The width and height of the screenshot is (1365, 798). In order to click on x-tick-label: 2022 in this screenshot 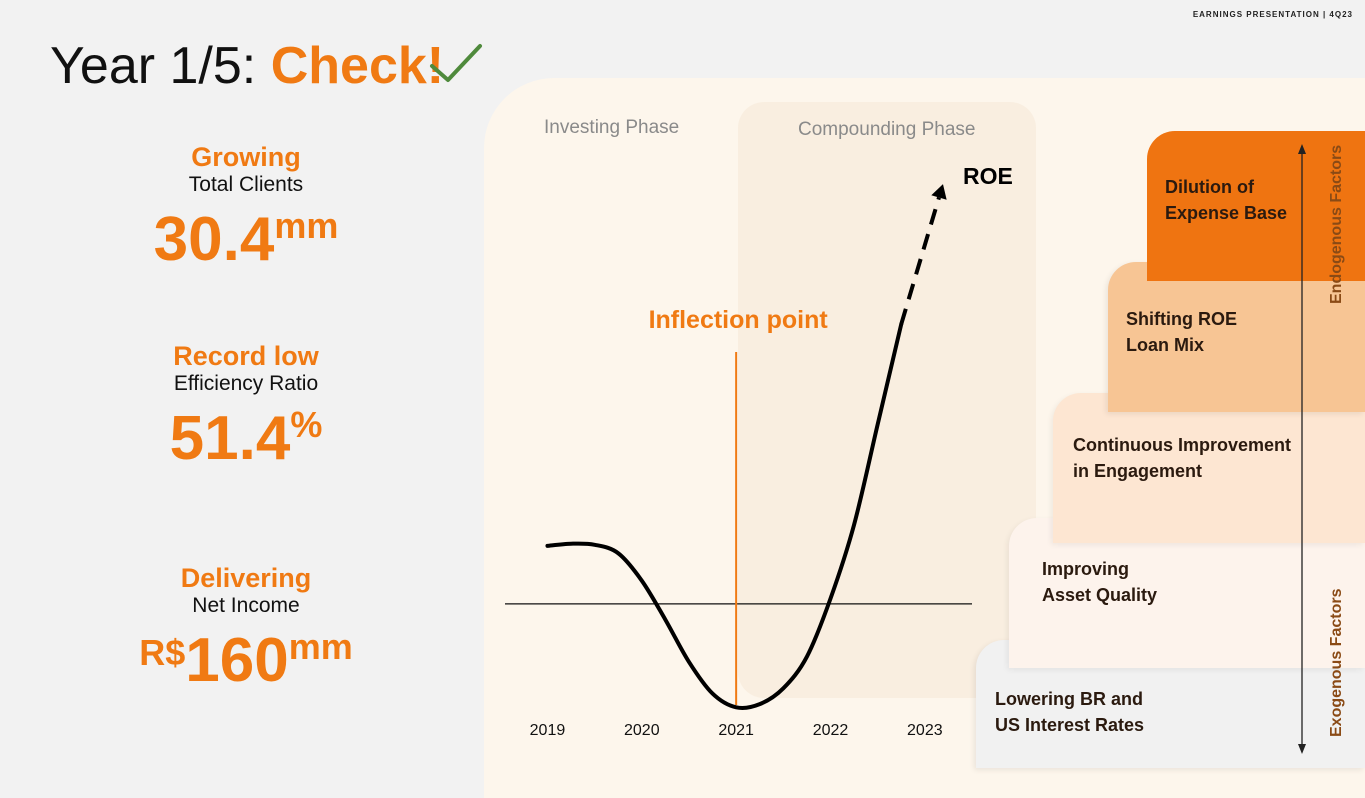, I will do `click(831, 730)`.